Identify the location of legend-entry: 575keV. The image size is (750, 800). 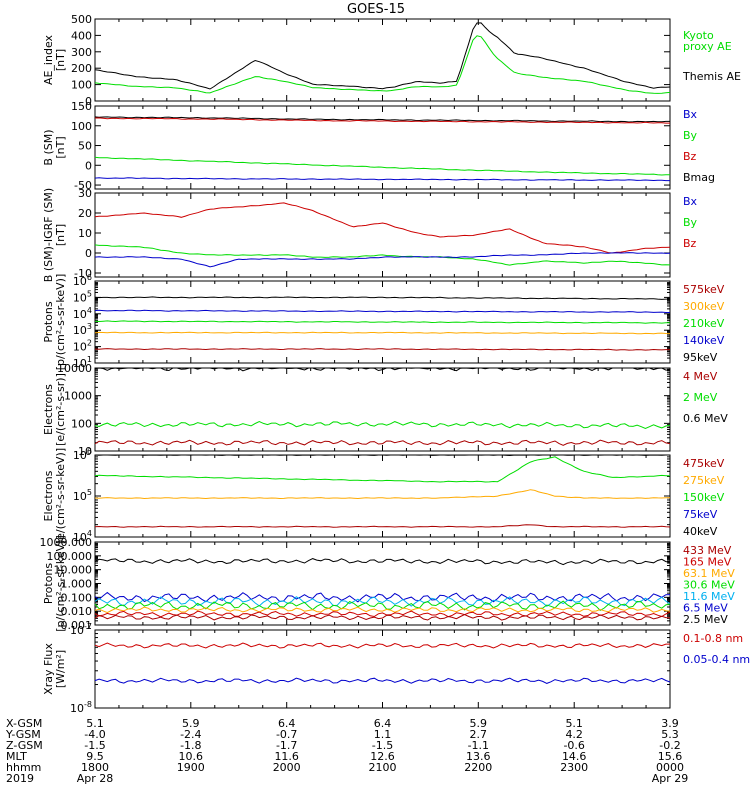
(704, 289).